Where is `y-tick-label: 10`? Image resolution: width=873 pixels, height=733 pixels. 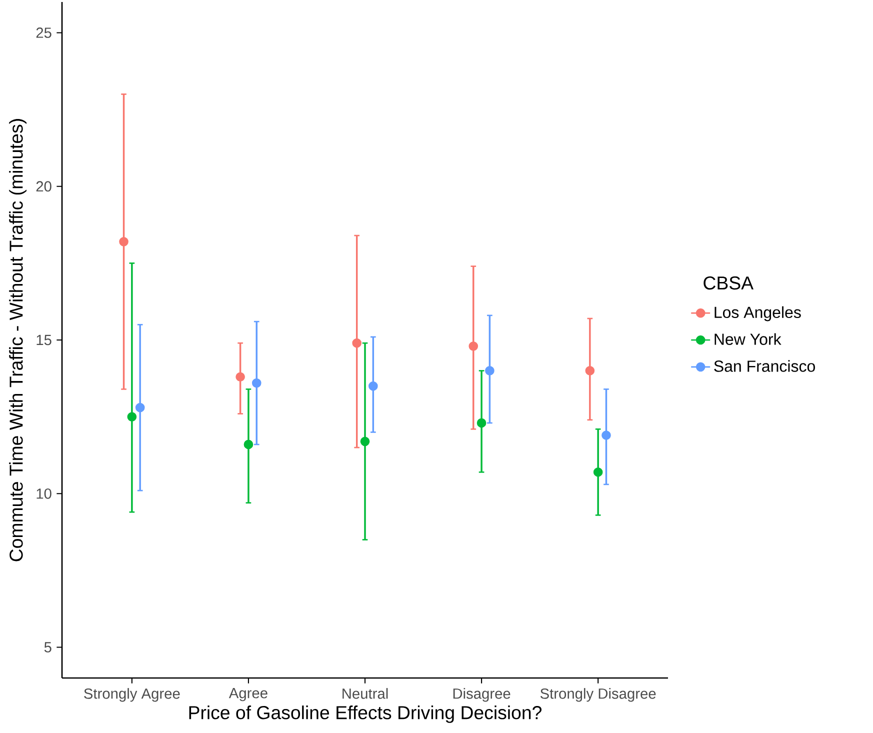
y-tick-label: 10 is located at coordinates (44, 493).